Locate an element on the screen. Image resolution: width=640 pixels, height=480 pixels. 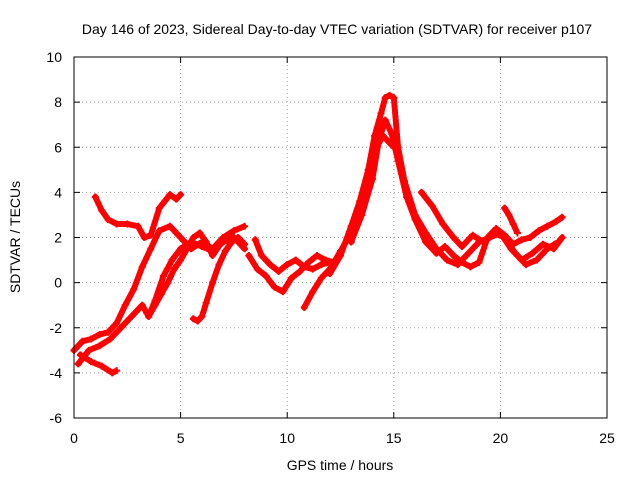
series-track-a is located at coordinates (138, 216).